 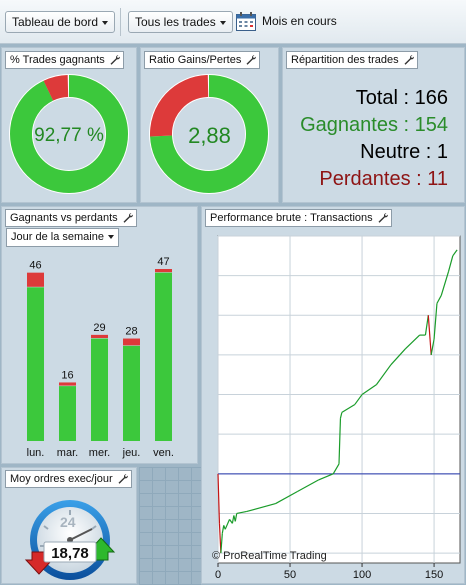 What do you see at coordinates (269, 556) in the screenshot?
I see `watermark: © ProRealTime Trading` at bounding box center [269, 556].